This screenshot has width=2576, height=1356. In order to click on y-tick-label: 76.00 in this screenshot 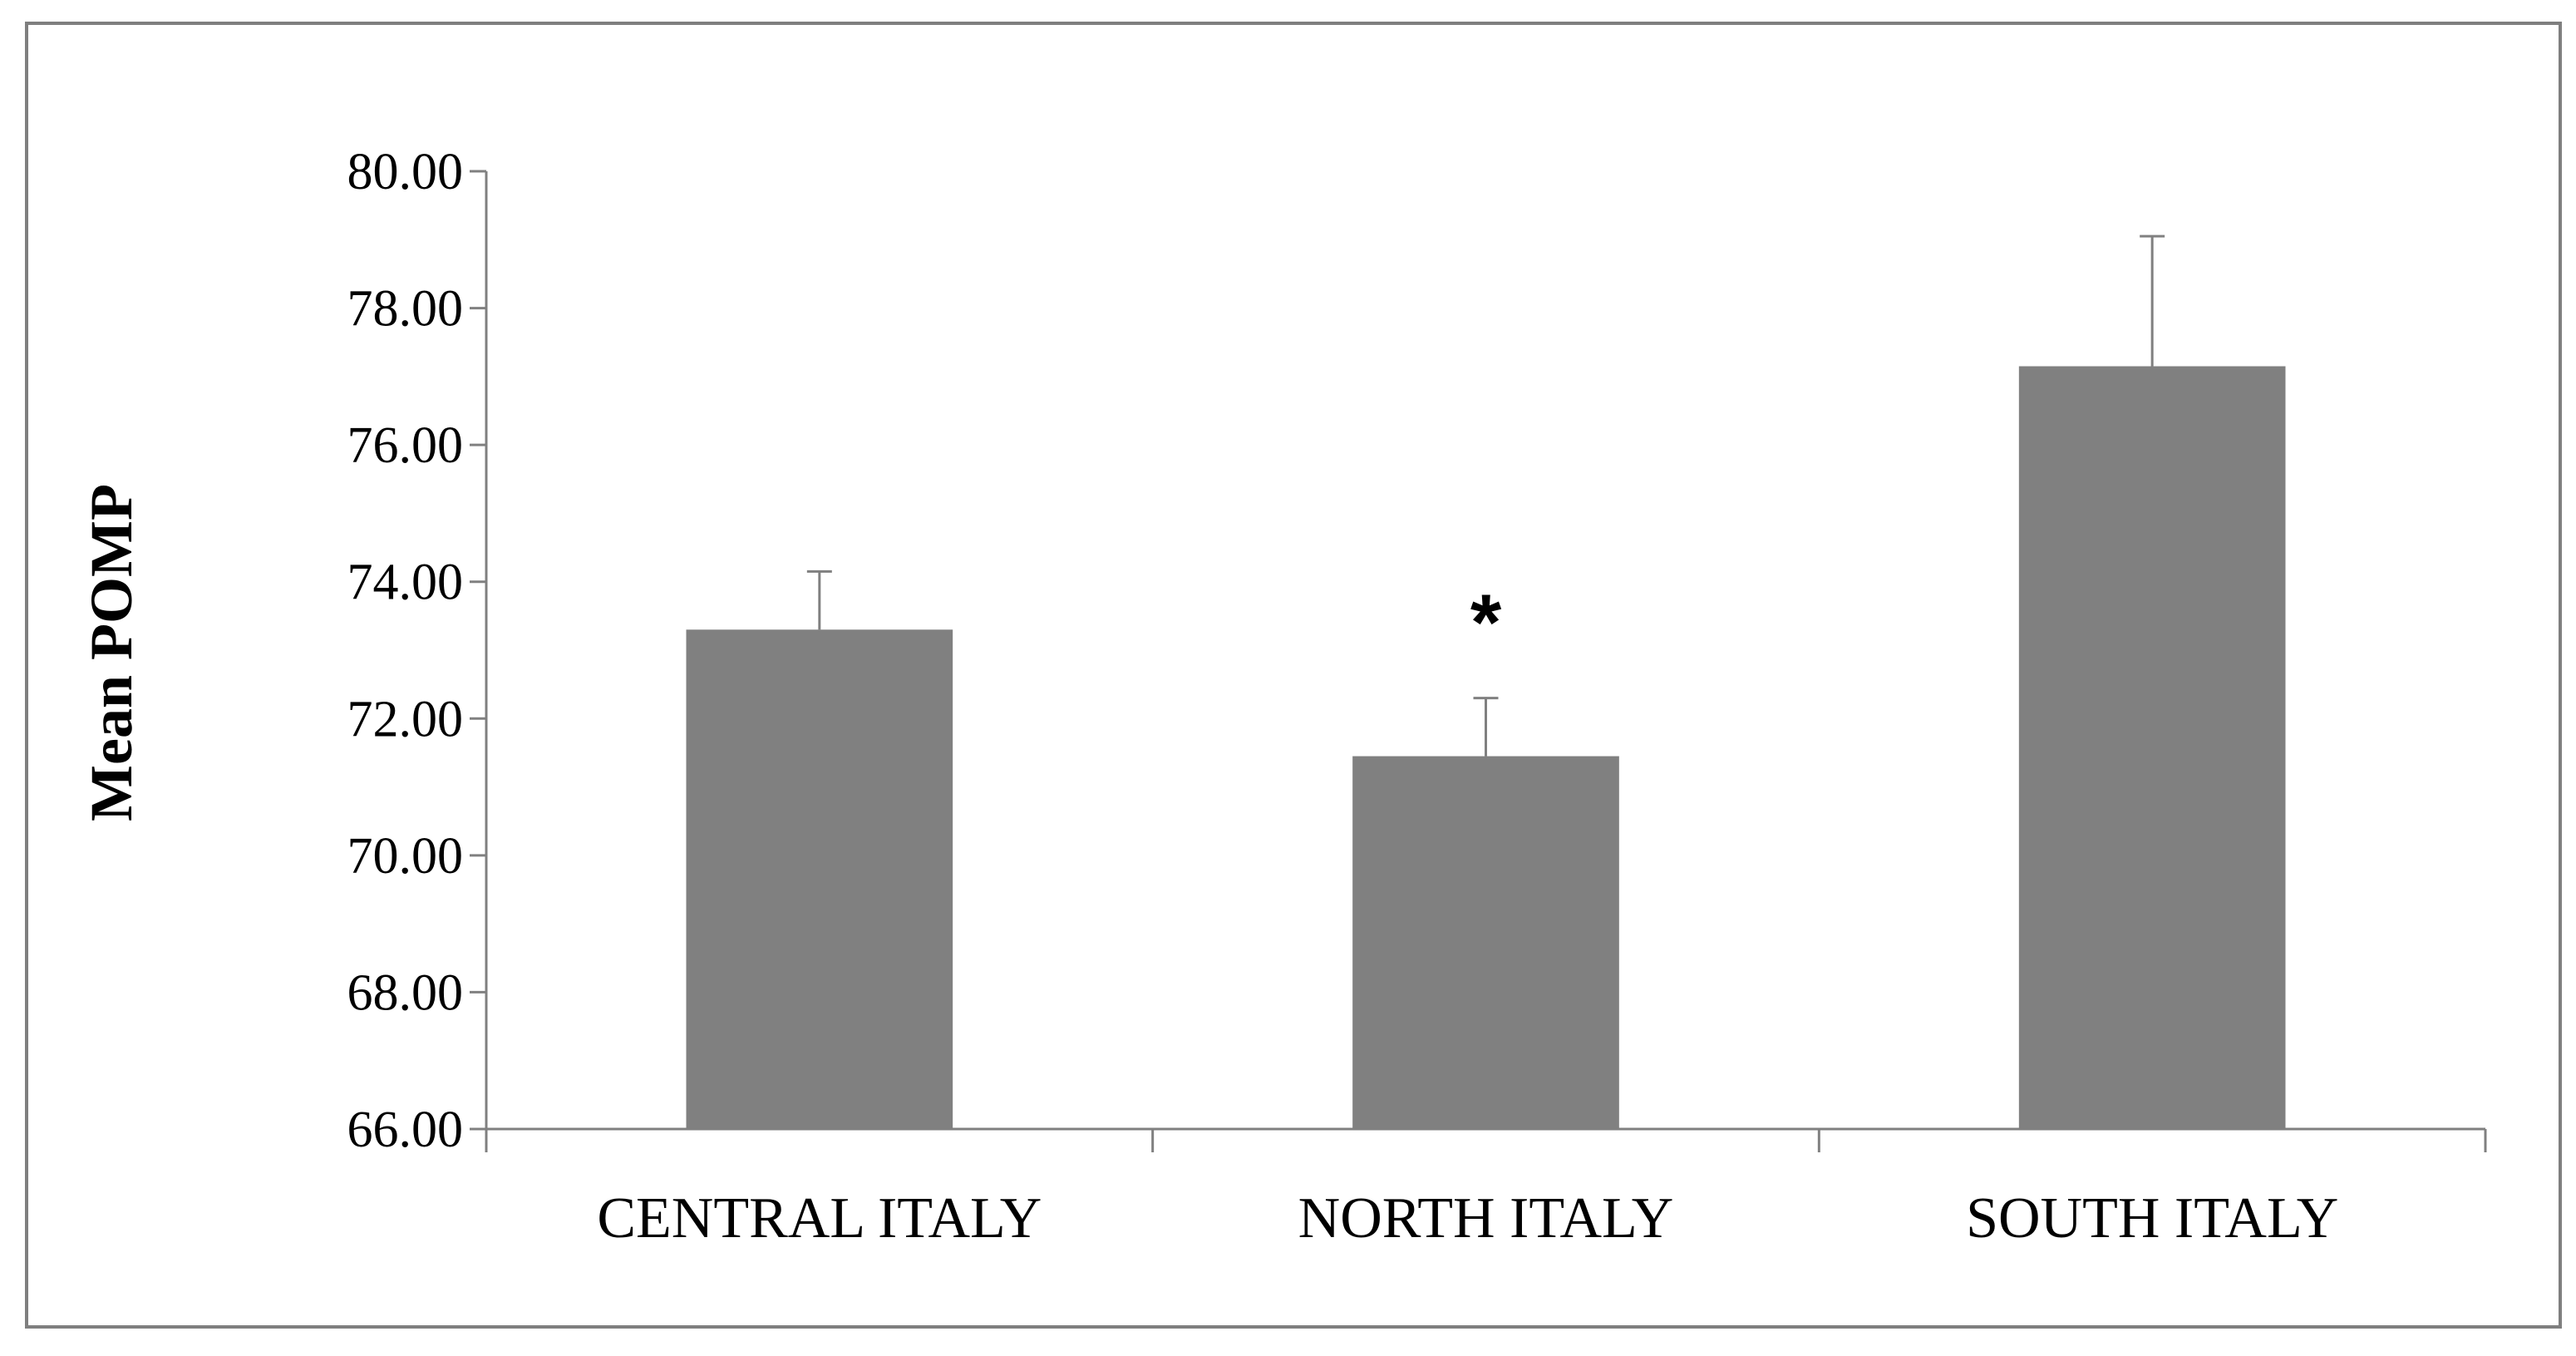, I will do `click(405, 445)`.